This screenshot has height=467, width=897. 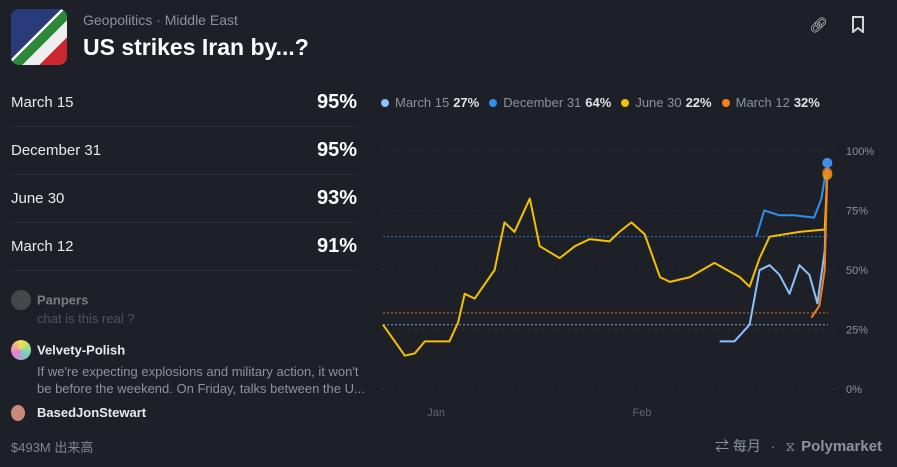 What do you see at coordinates (56, 150) in the screenshot?
I see `outcome-name: December 31` at bounding box center [56, 150].